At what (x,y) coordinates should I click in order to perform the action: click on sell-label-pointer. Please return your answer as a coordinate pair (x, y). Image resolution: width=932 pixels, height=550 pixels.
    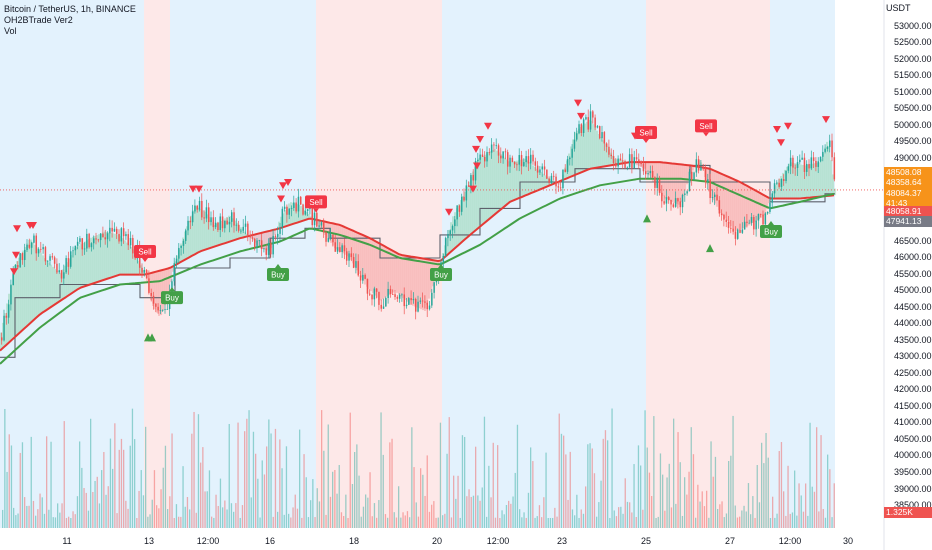
    Looking at the image, I should click on (145, 260).